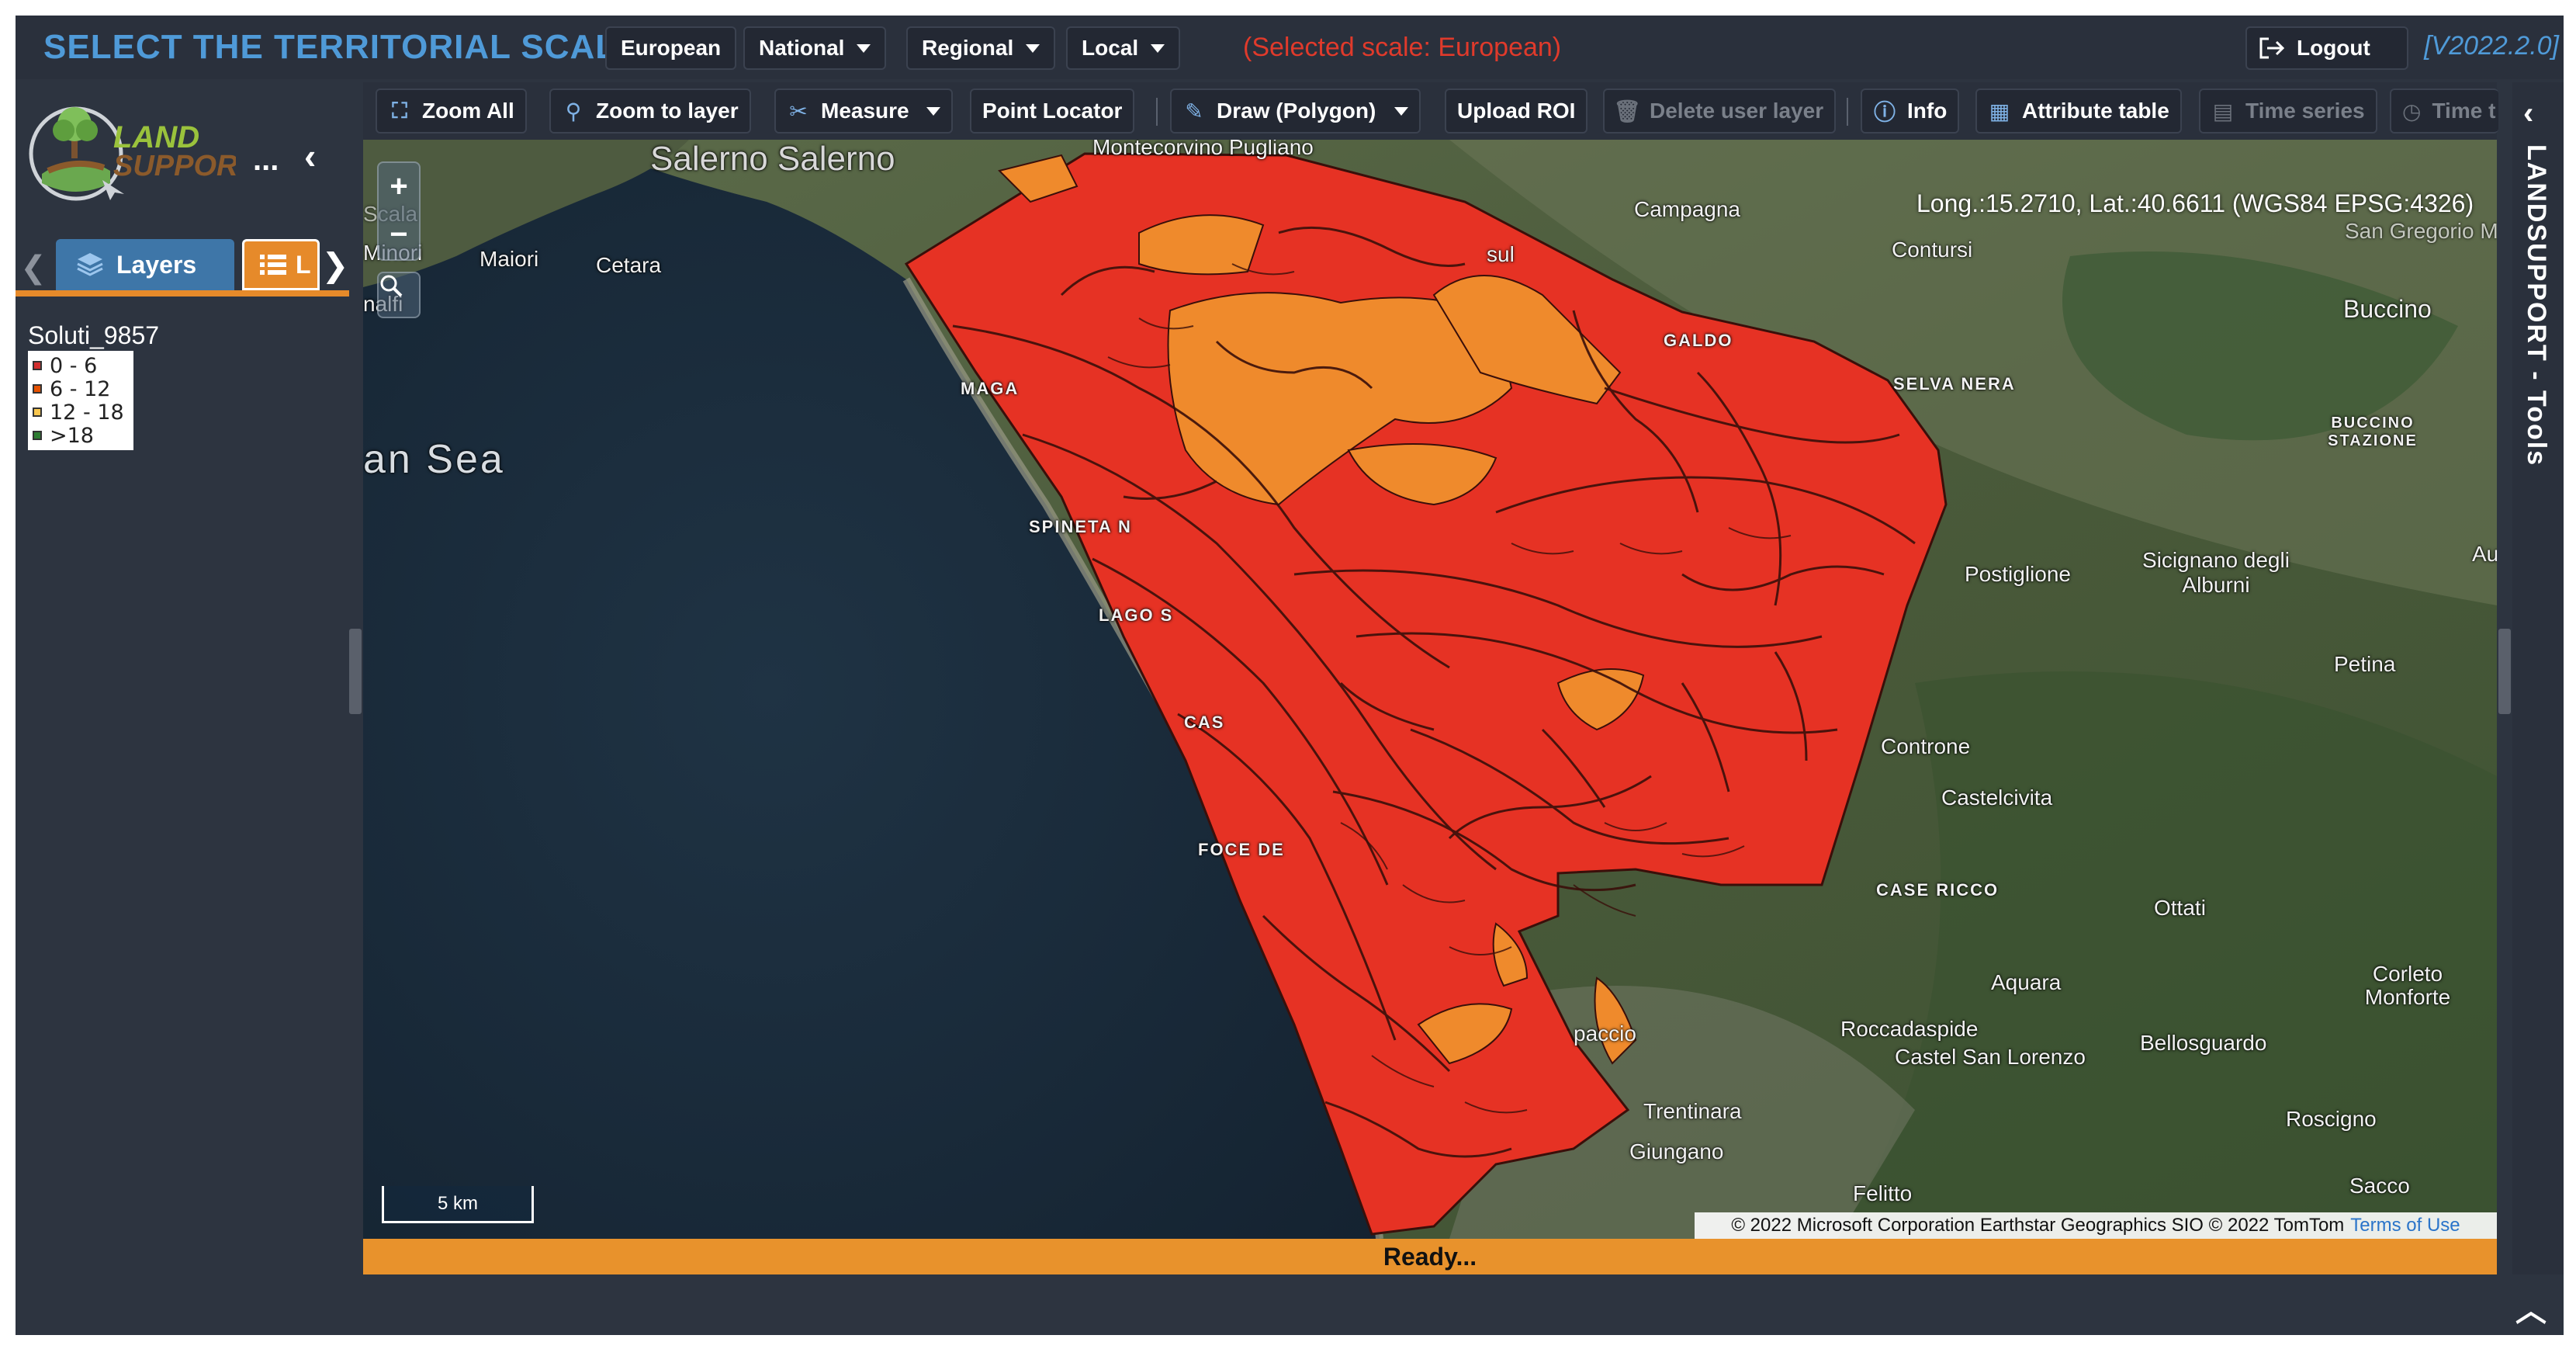  What do you see at coordinates (2464, 111) in the screenshot?
I see `time-truncated-label: Time t` at bounding box center [2464, 111].